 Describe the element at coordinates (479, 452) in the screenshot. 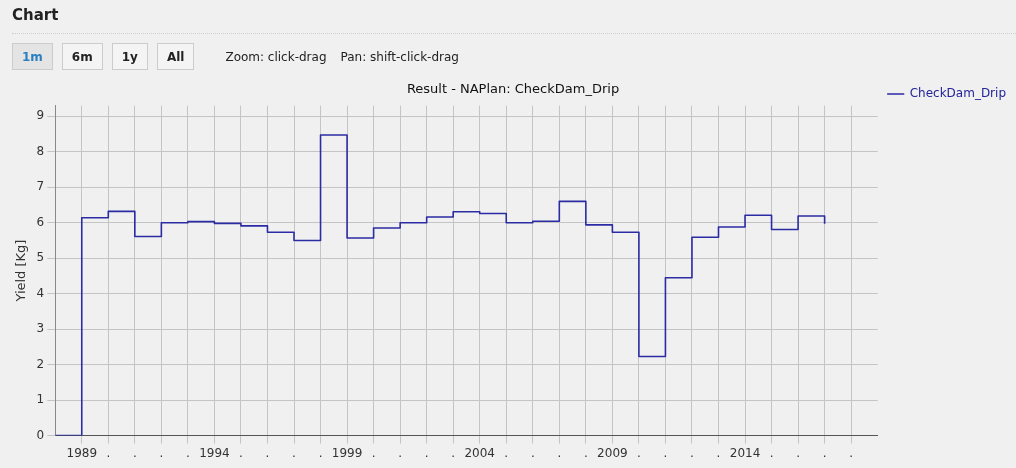

I see `x-tick-label: 2004` at that location.